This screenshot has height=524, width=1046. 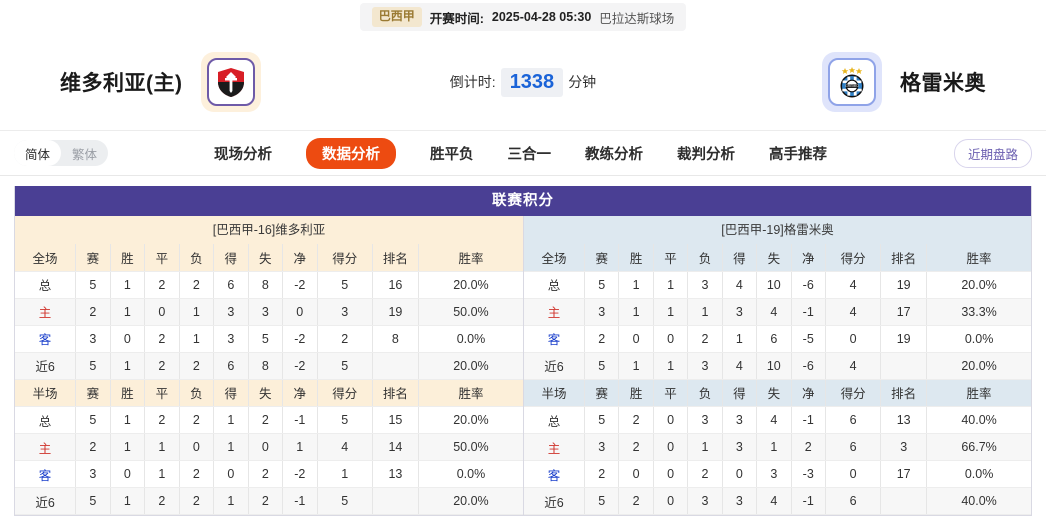 I want to click on cell-5: 0, so click(x=266, y=447).